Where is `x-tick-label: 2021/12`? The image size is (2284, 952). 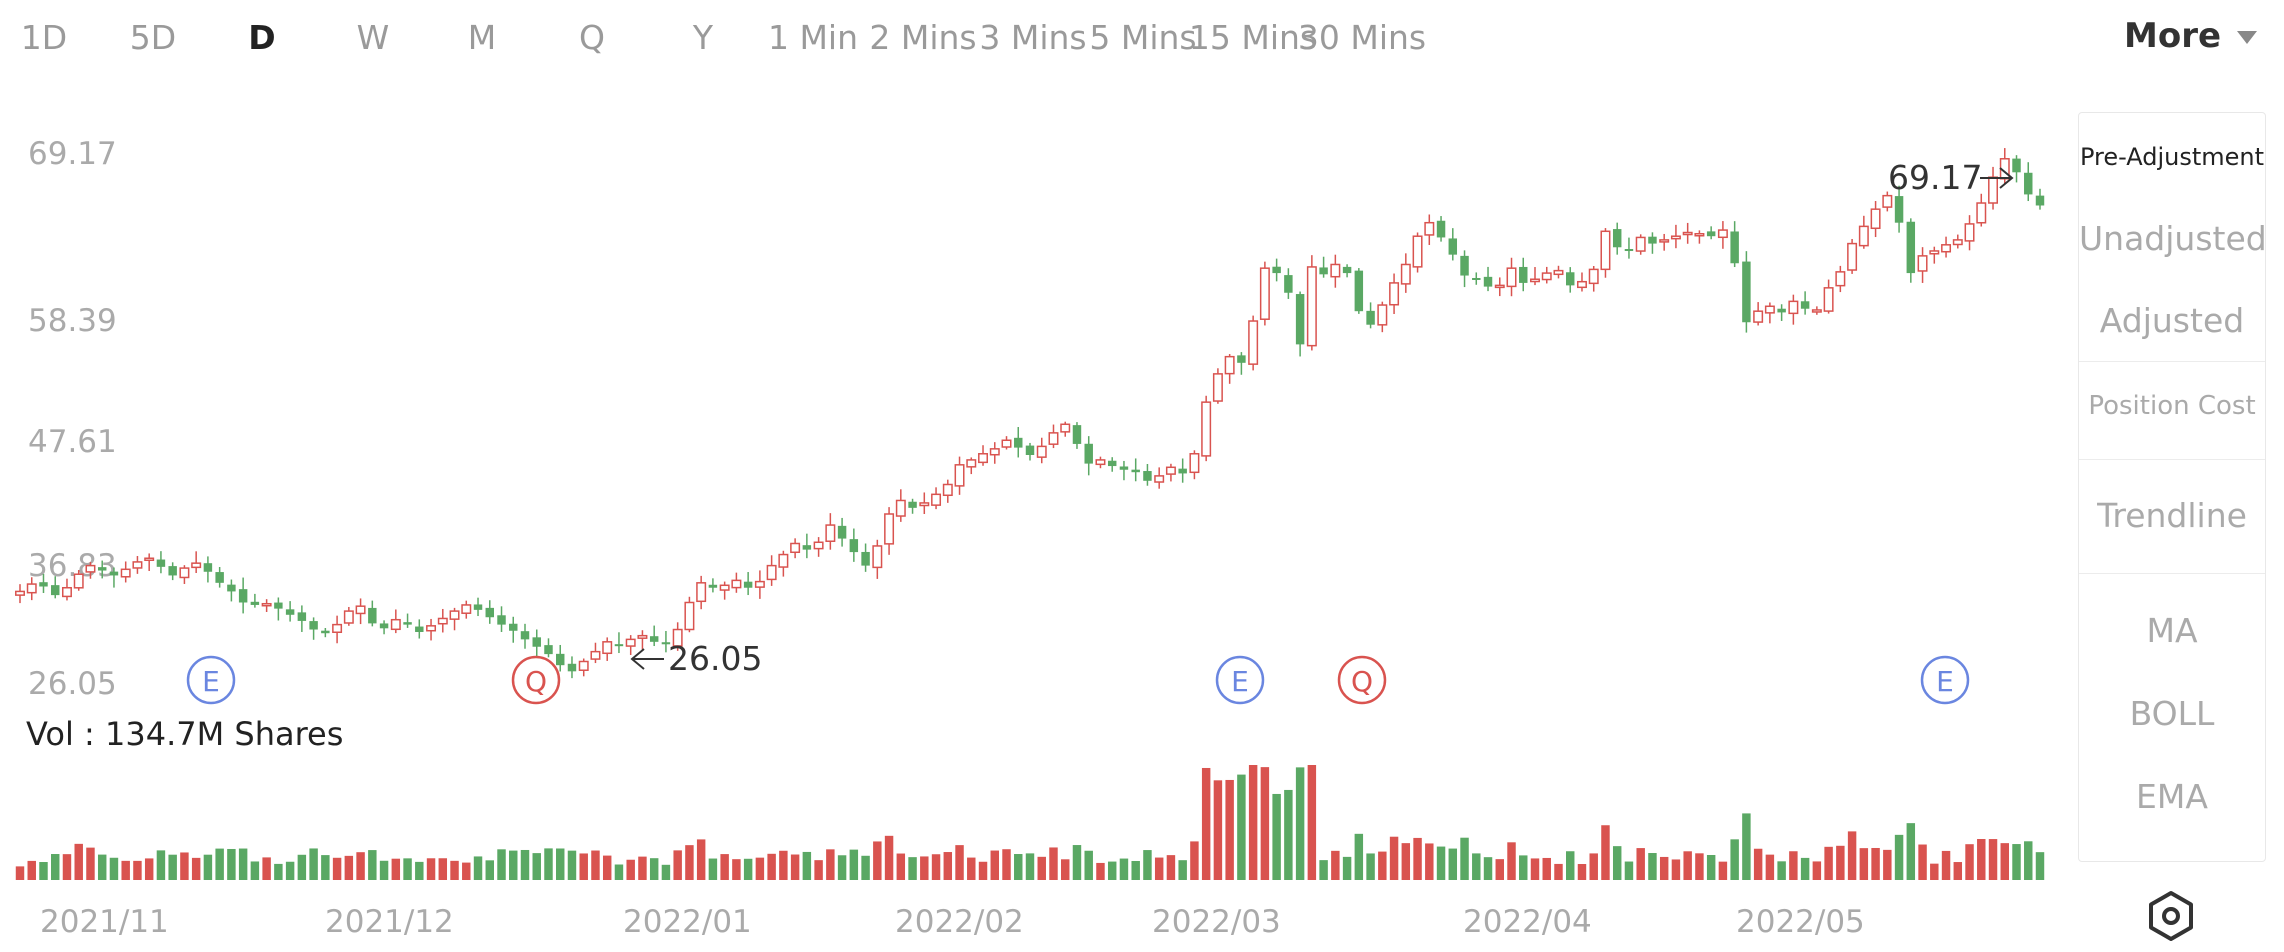 x-tick-label: 2021/12 is located at coordinates (389, 922).